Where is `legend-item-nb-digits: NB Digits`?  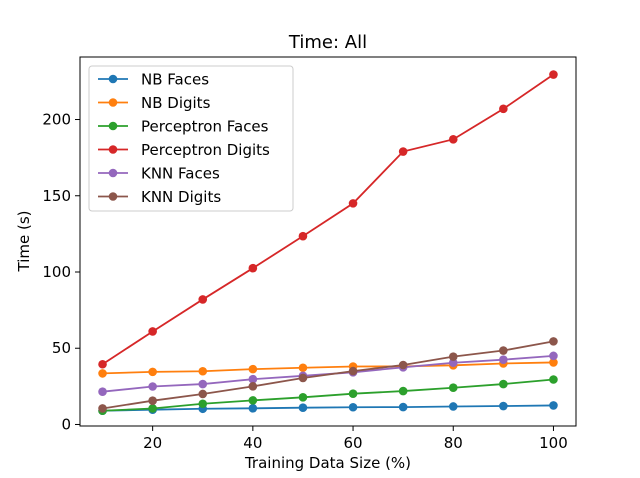 legend-item-nb-digits: NB Digits is located at coordinates (154, 103).